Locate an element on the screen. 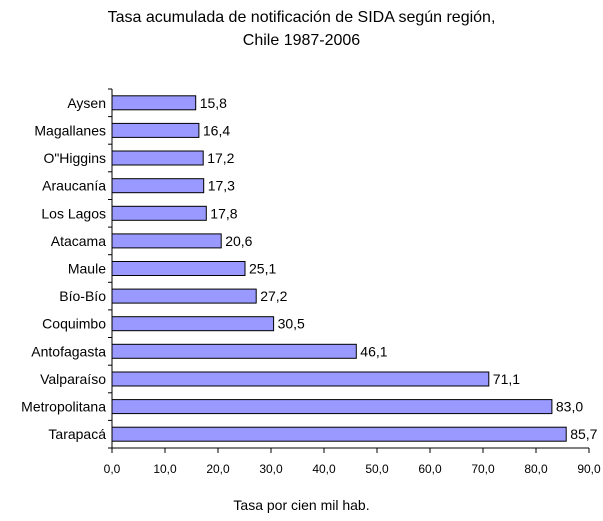 The image size is (603, 521). data-label: 16,4 is located at coordinates (216, 130).